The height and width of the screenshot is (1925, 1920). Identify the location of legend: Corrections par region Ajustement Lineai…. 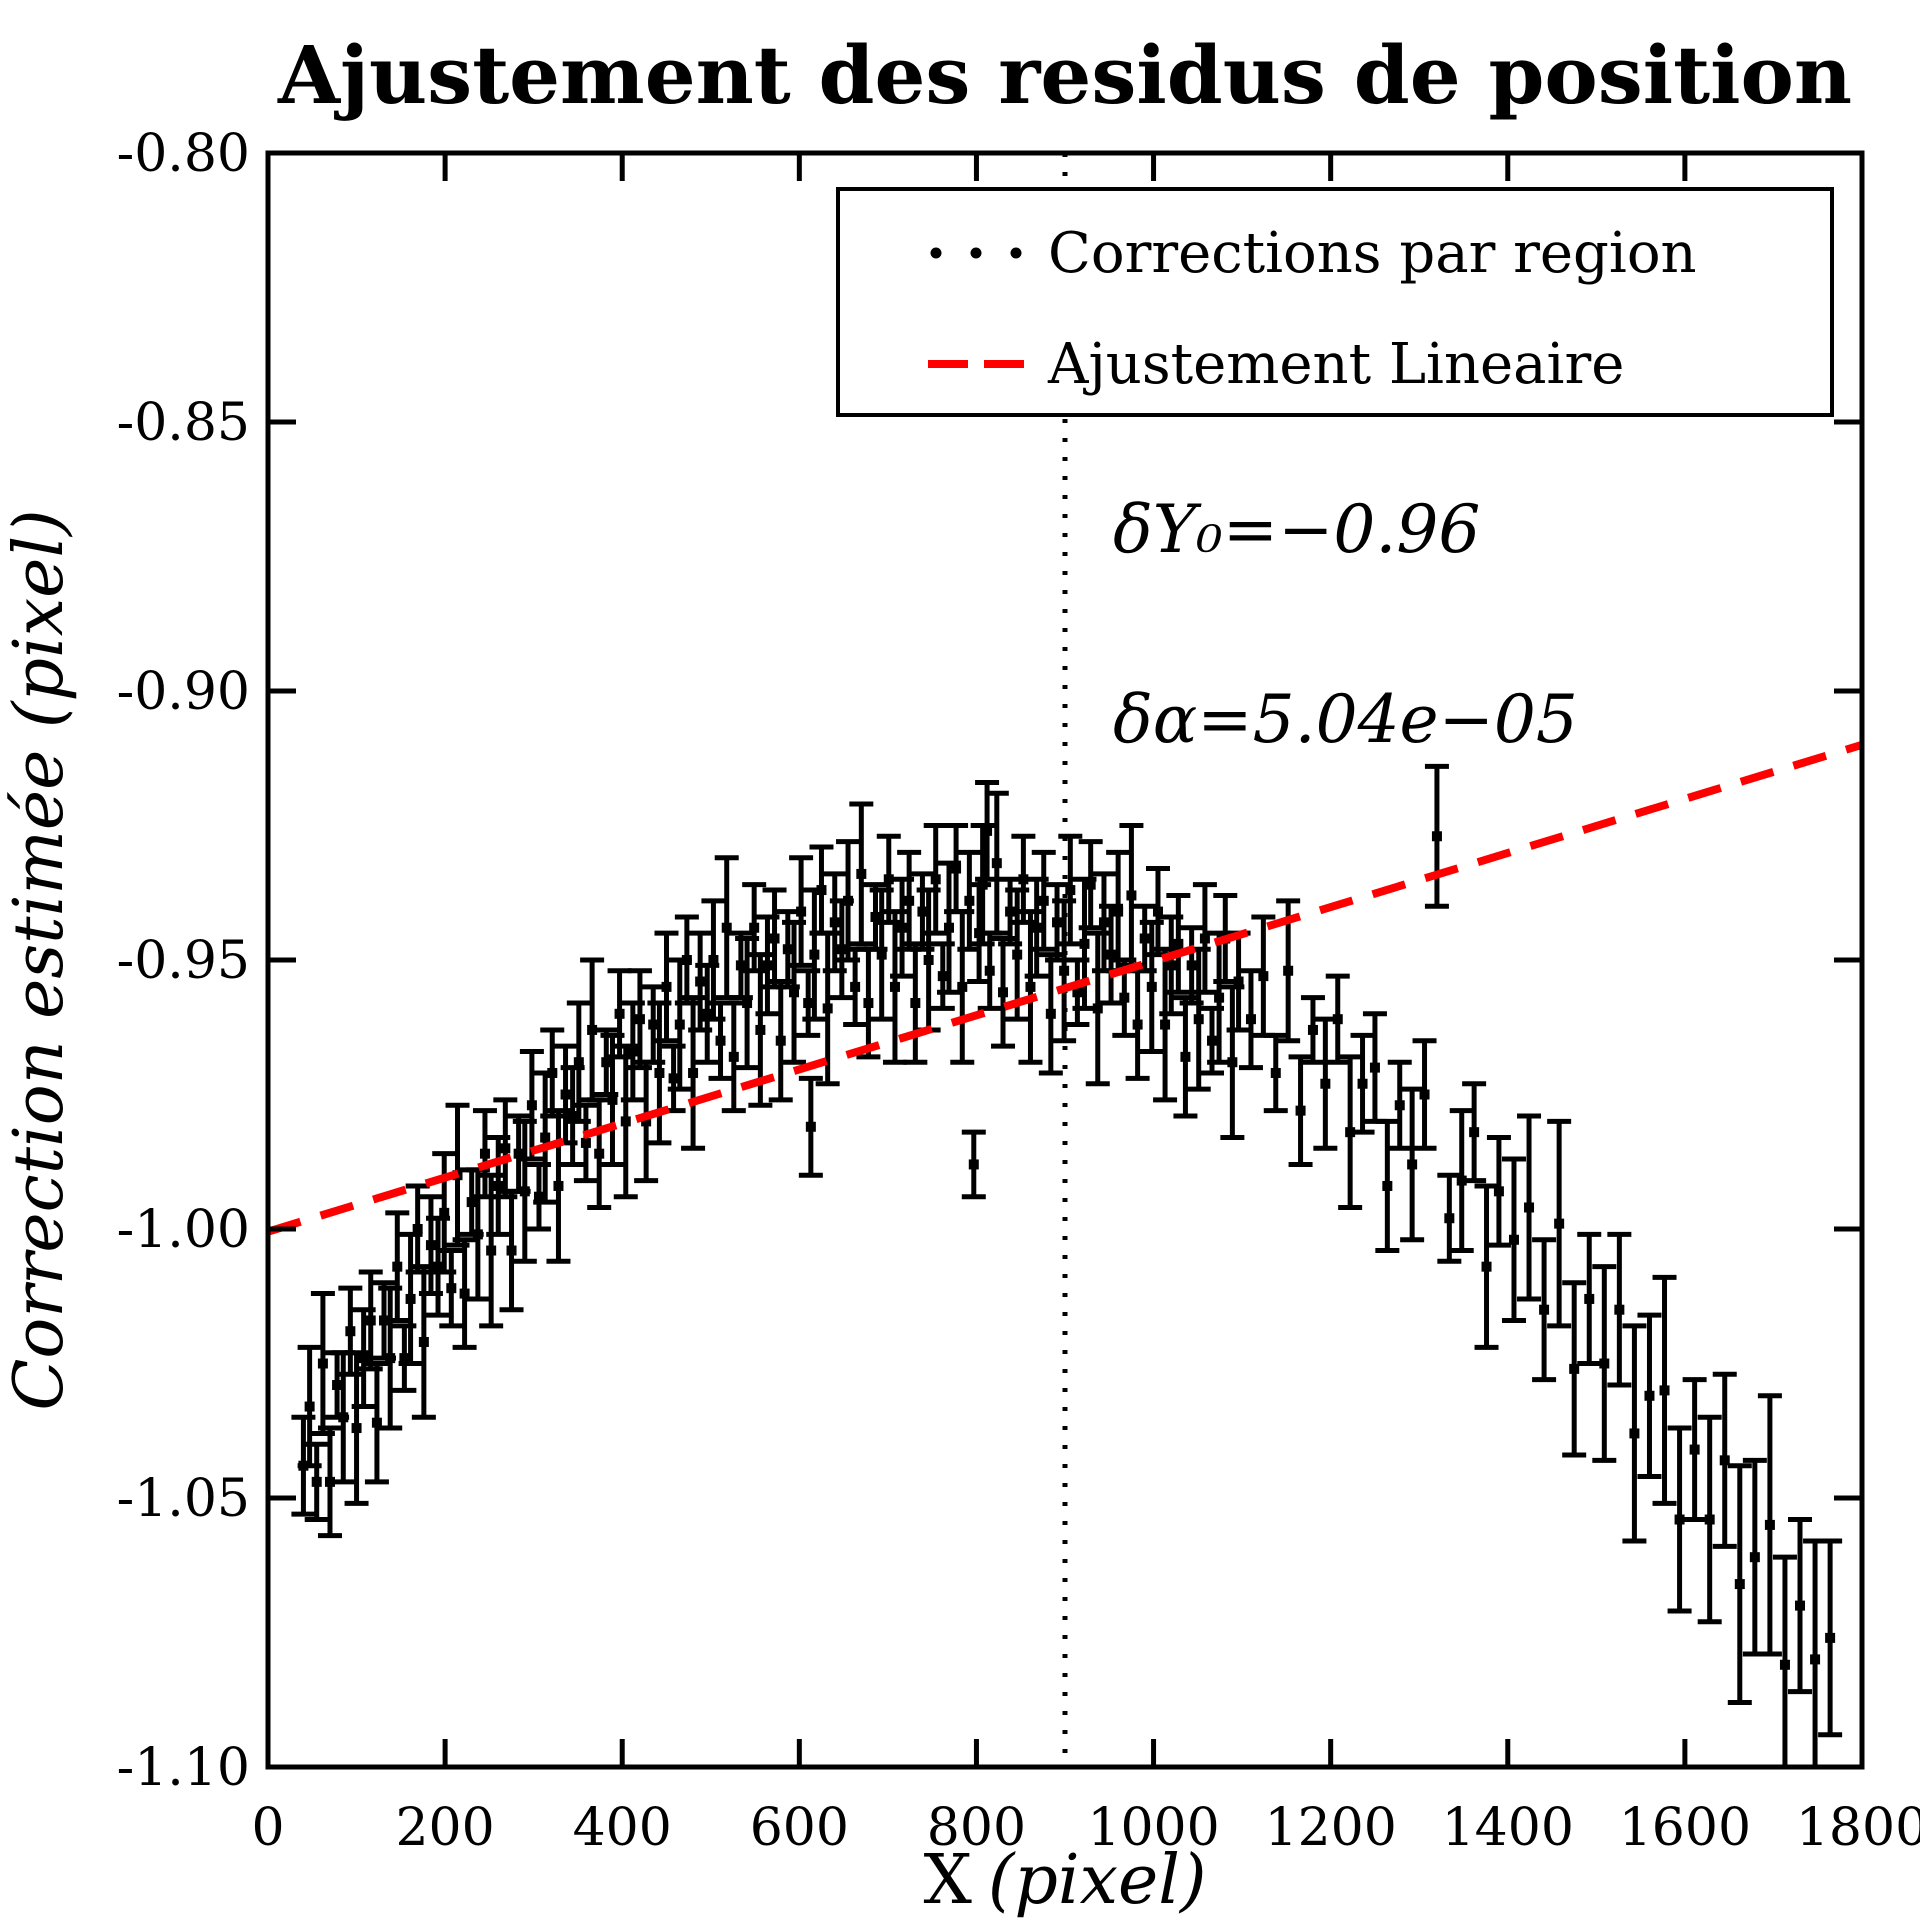
(1335, 302).